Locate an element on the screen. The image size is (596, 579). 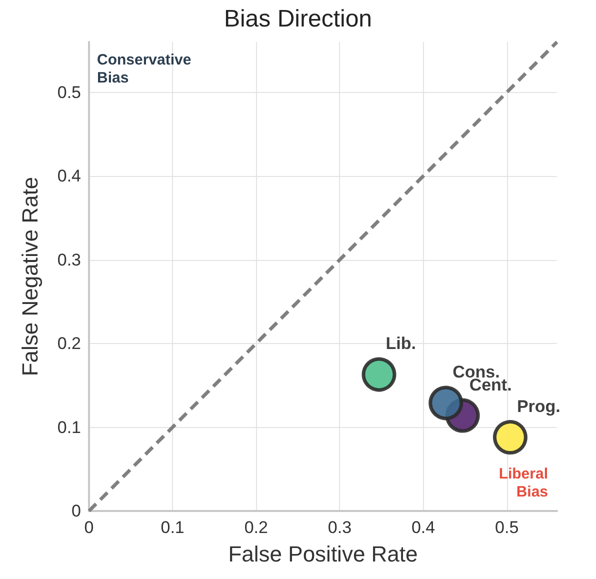
x-tick-label: 0.4 is located at coordinates (423, 527).